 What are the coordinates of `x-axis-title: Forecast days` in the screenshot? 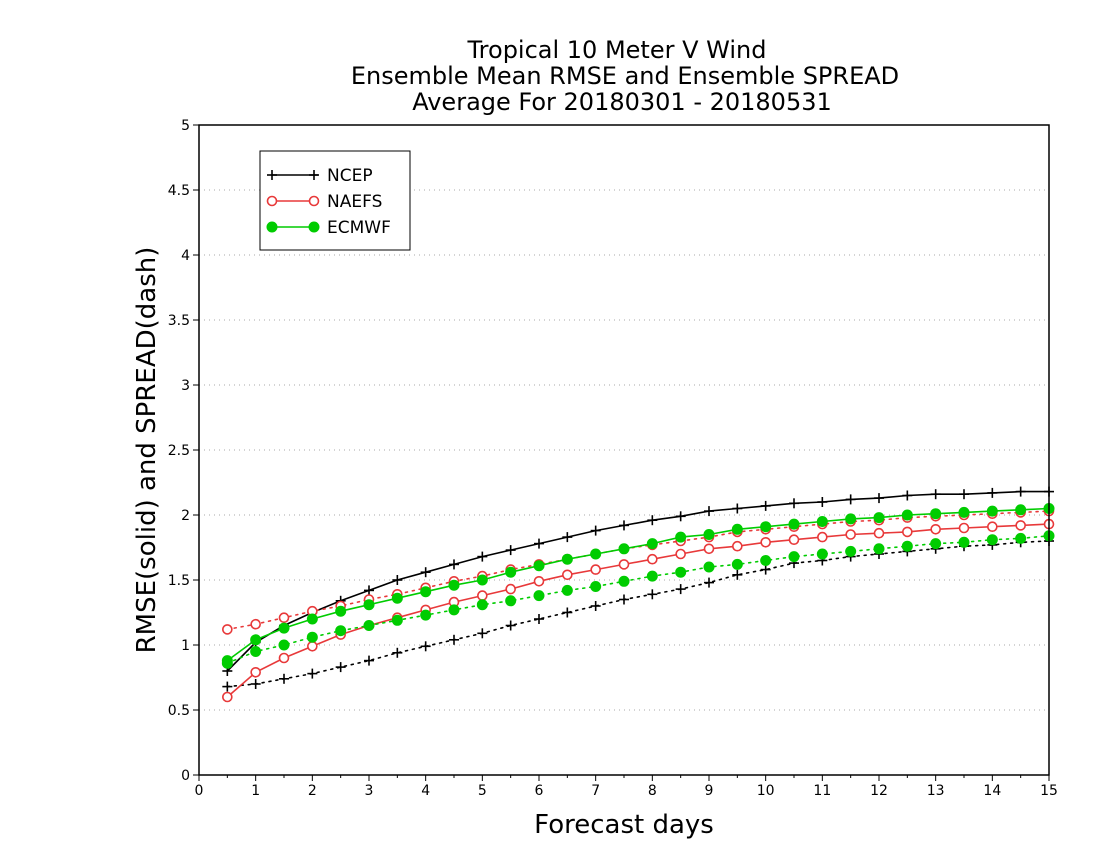 It's located at (624, 825).